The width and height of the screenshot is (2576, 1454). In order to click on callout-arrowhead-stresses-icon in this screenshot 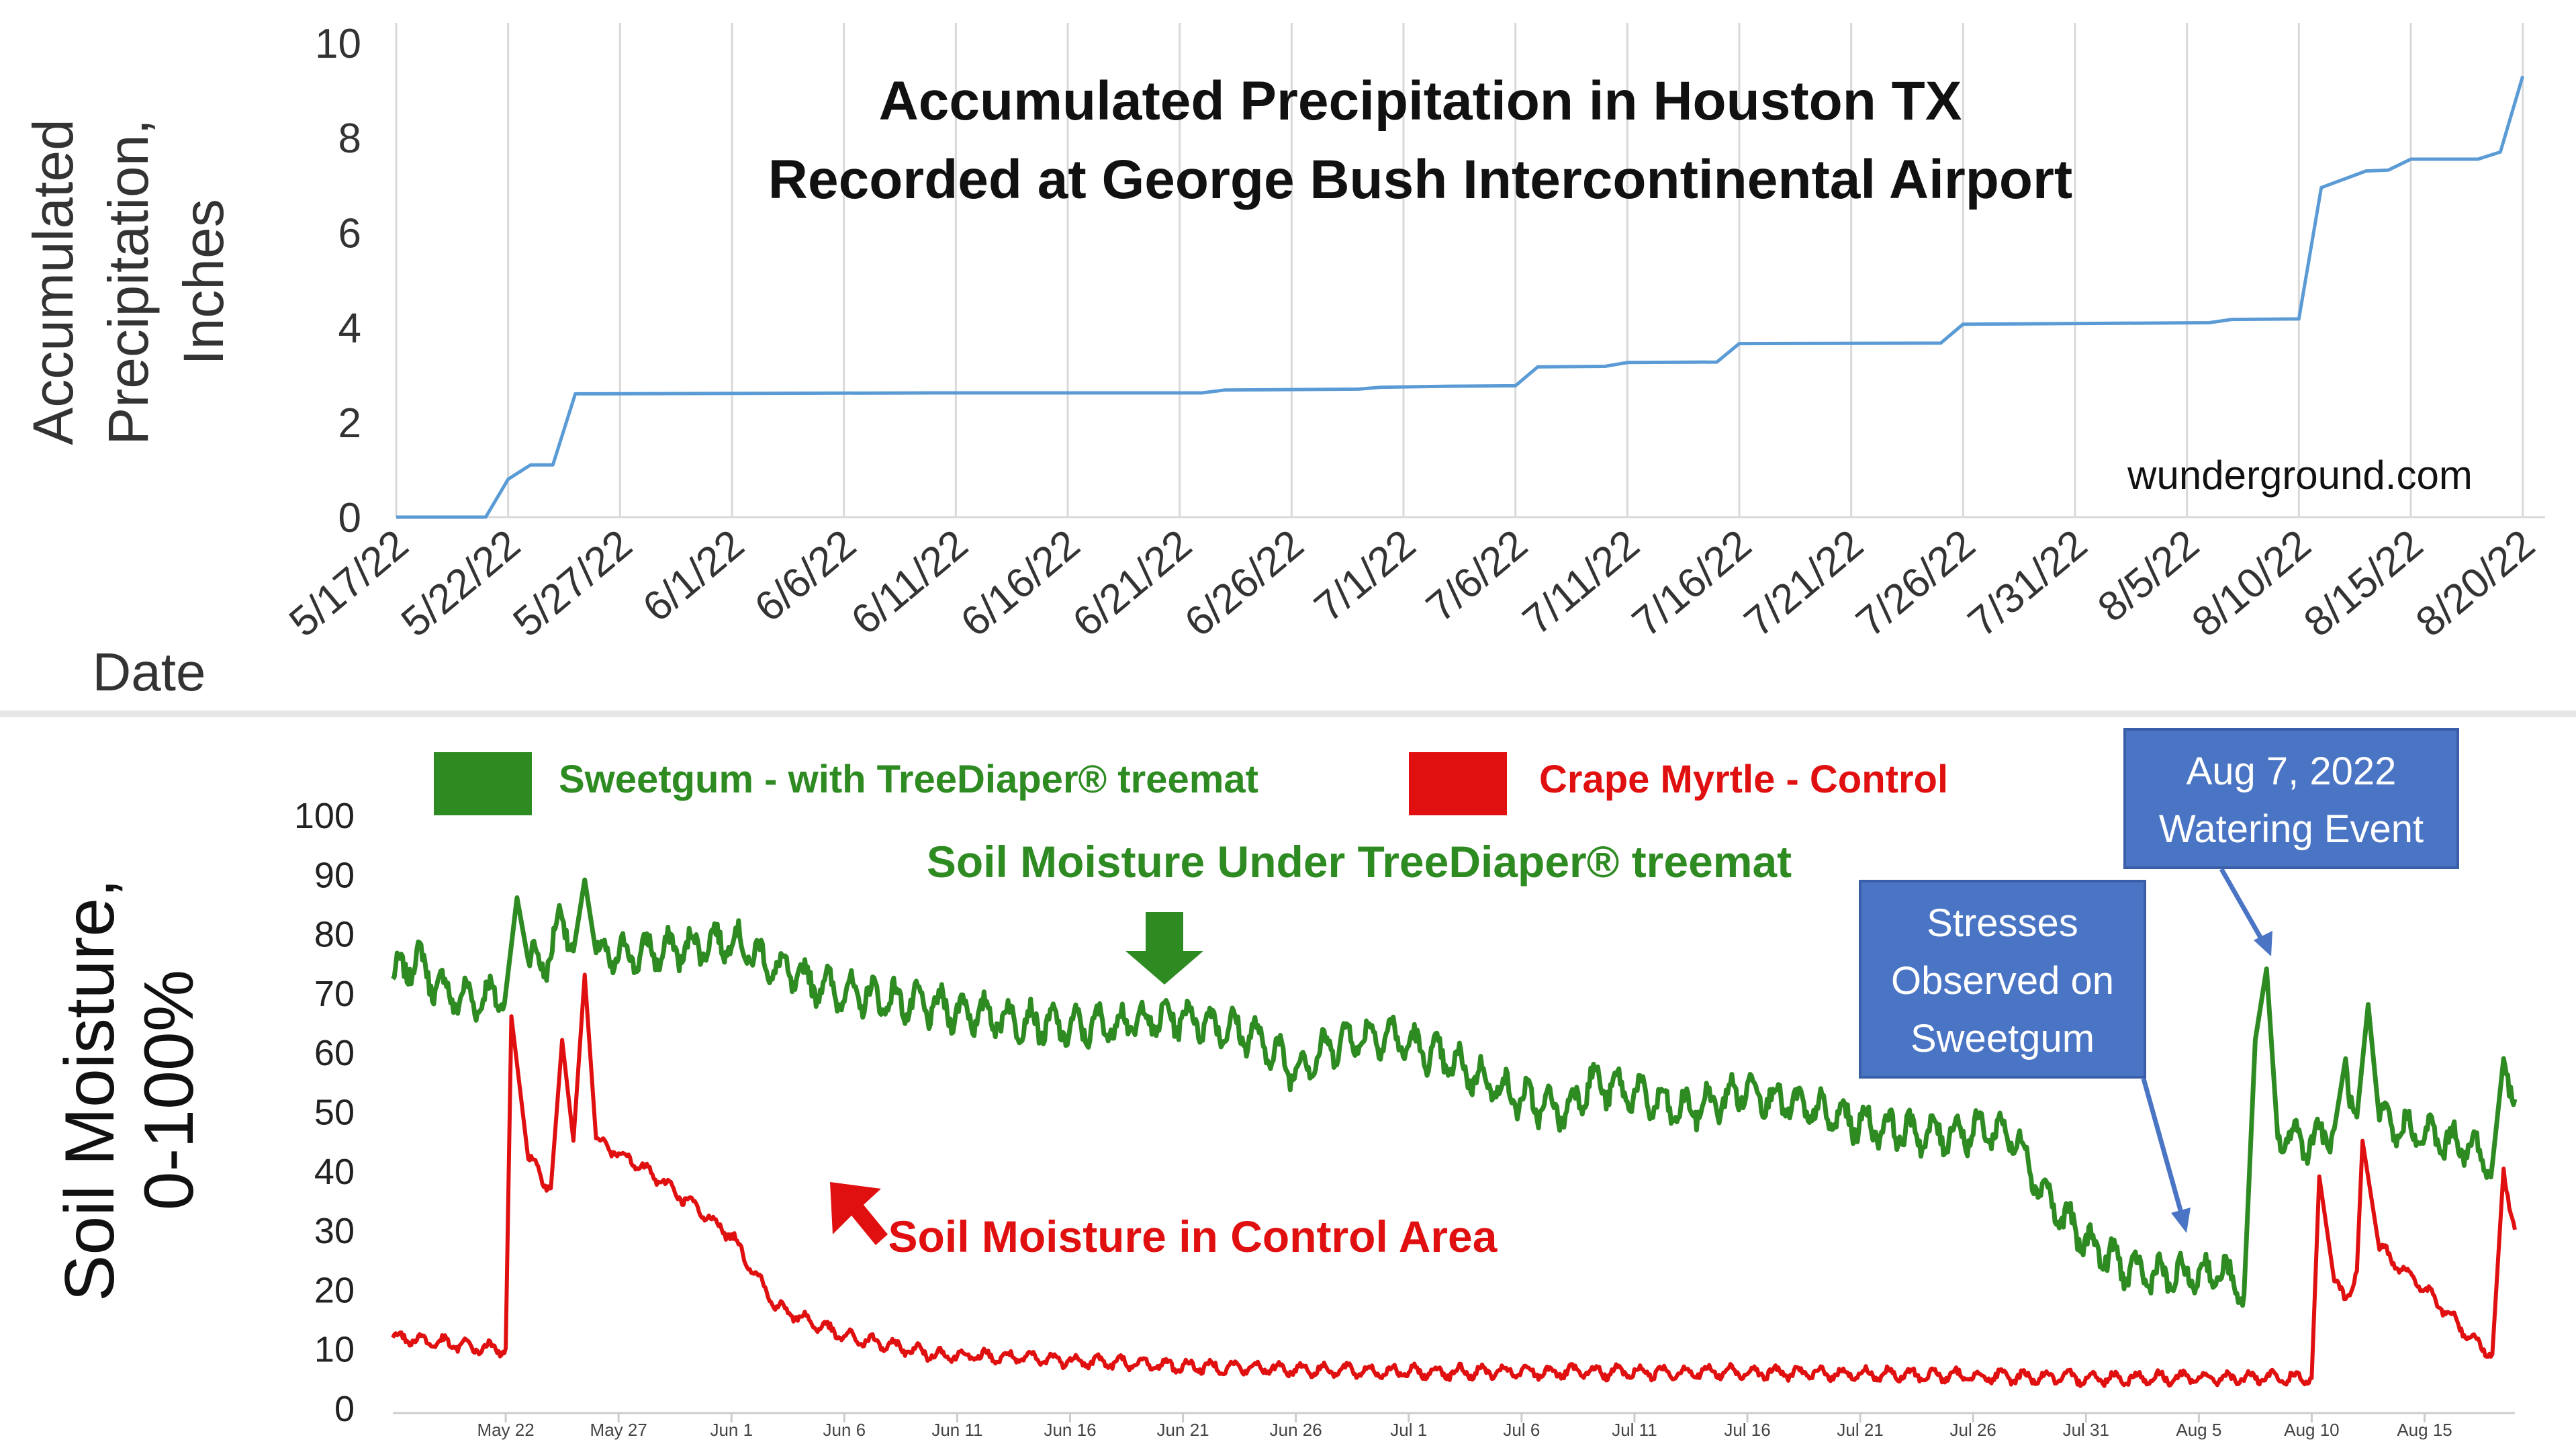, I will do `click(2181, 1220)`.